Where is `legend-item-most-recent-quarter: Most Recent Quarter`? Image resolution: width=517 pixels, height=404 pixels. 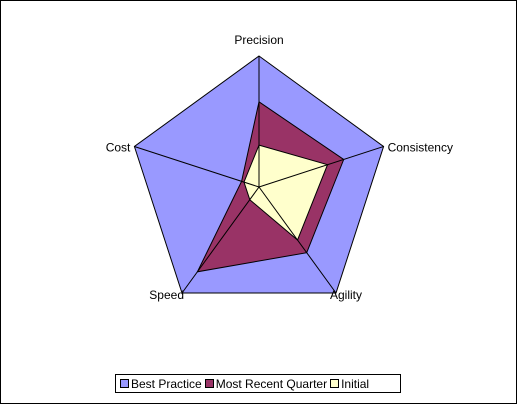 legend-item-most-recent-quarter: Most Recent Quarter is located at coordinates (266, 383).